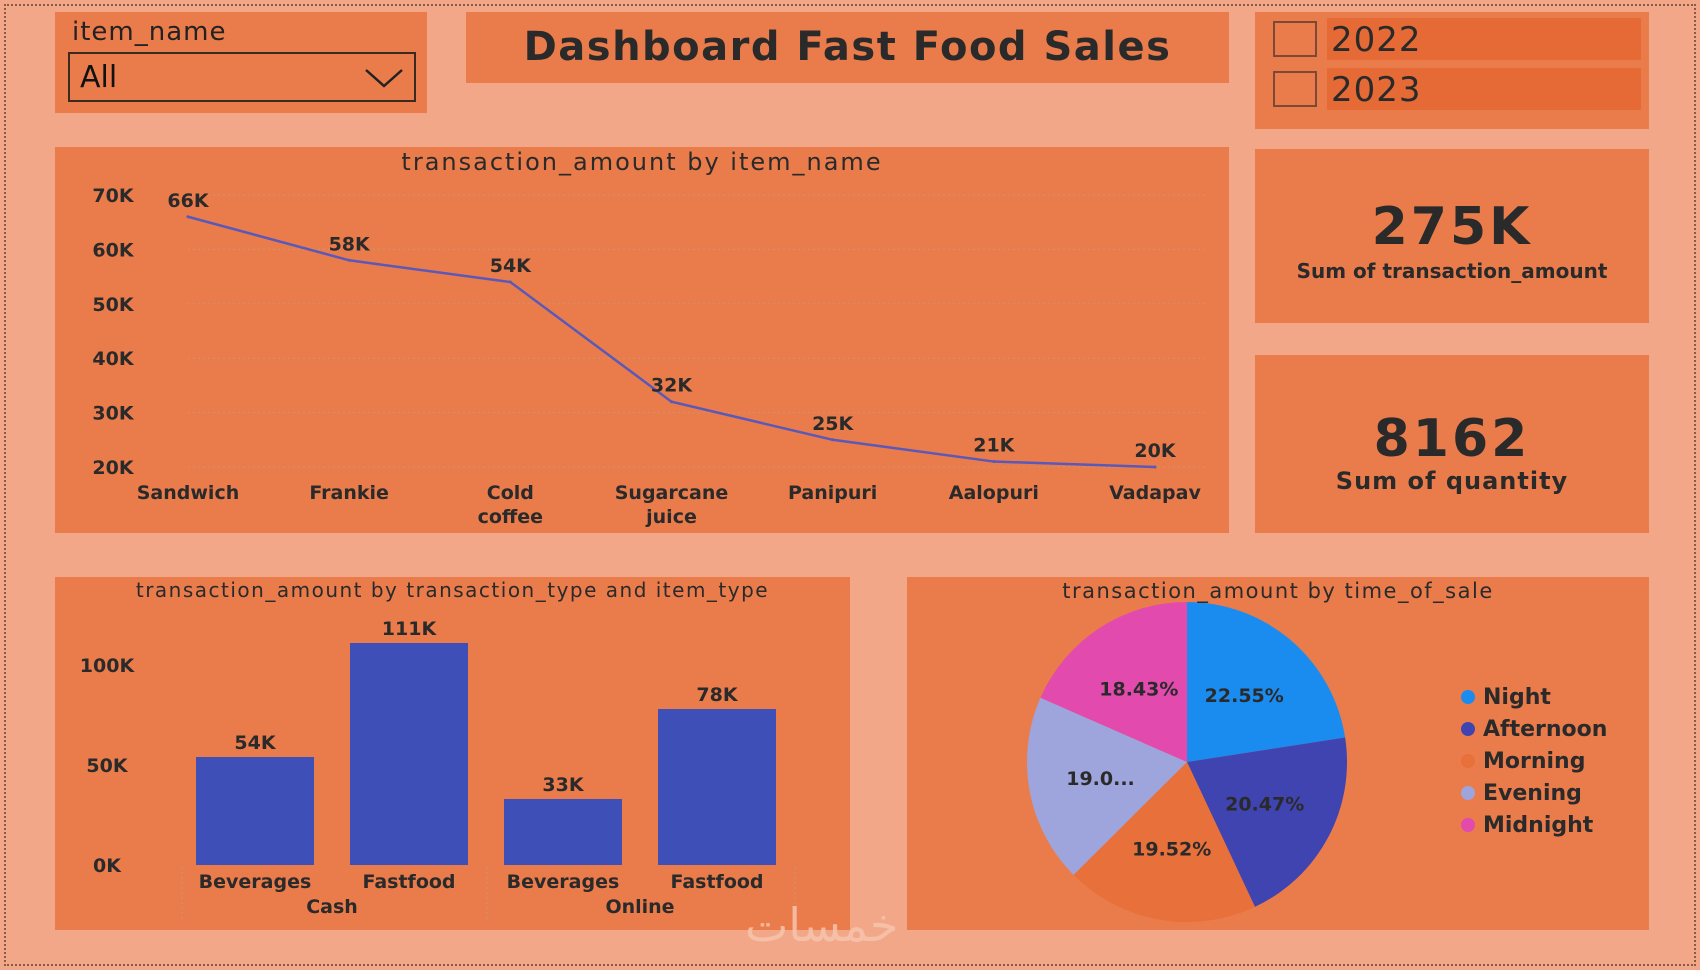 The height and width of the screenshot is (970, 1700). Describe the element at coordinates (113, 359) in the screenshot. I see `y-tick-label: 40K` at that location.